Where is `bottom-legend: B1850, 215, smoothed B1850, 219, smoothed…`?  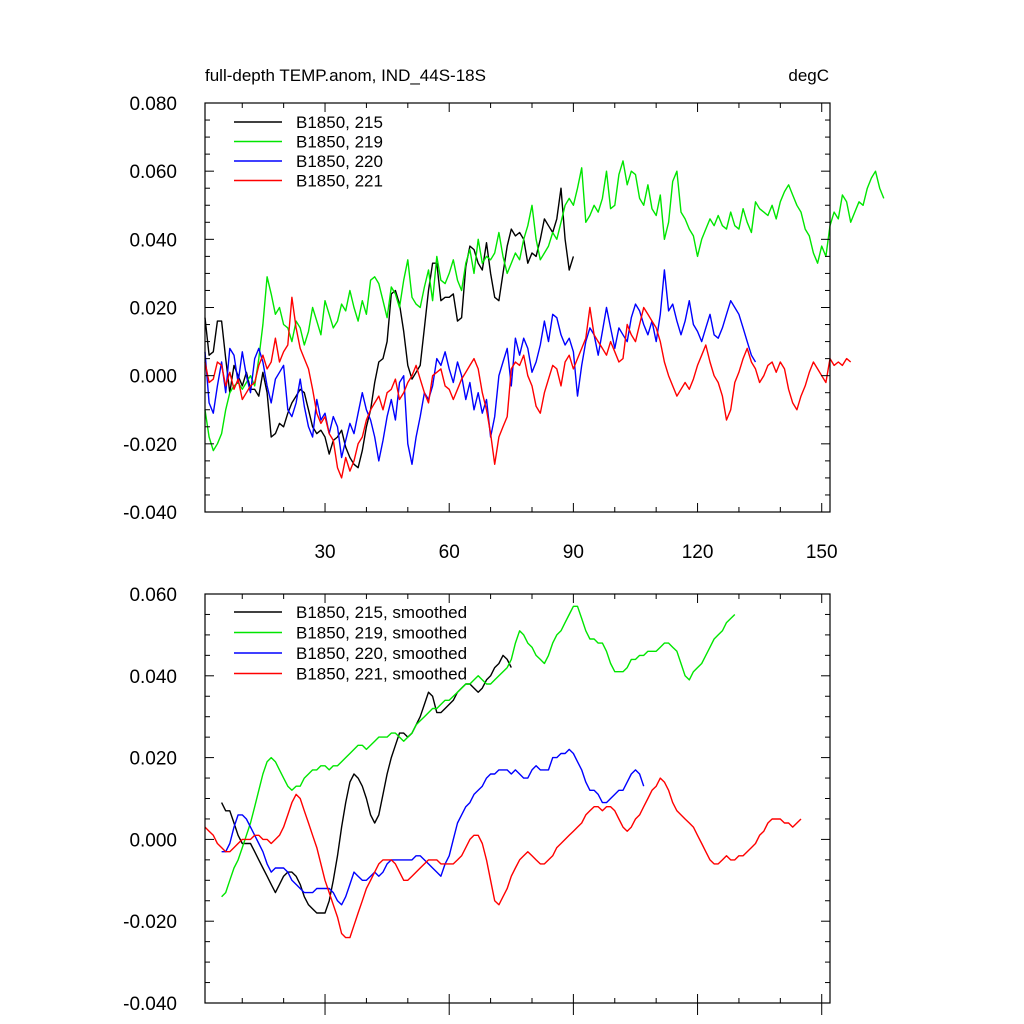 bottom-legend: B1850, 215, smoothed B1850, 219, smoothed… is located at coordinates (350, 643).